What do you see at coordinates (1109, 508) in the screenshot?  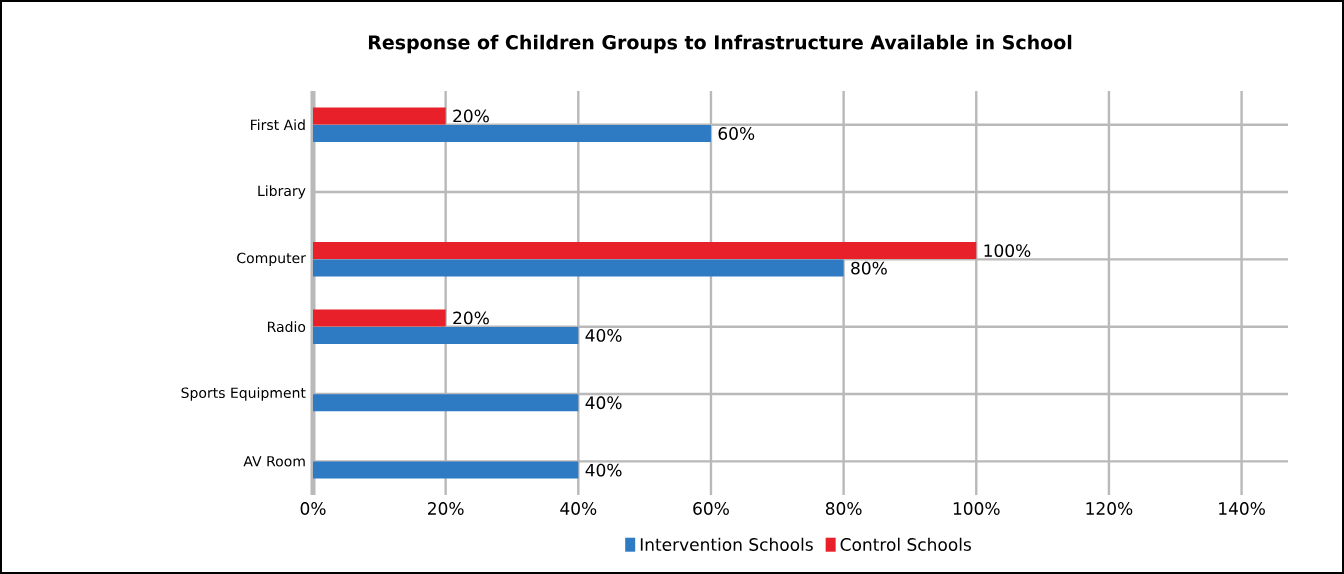 I see `x-tick-label: 120%` at bounding box center [1109, 508].